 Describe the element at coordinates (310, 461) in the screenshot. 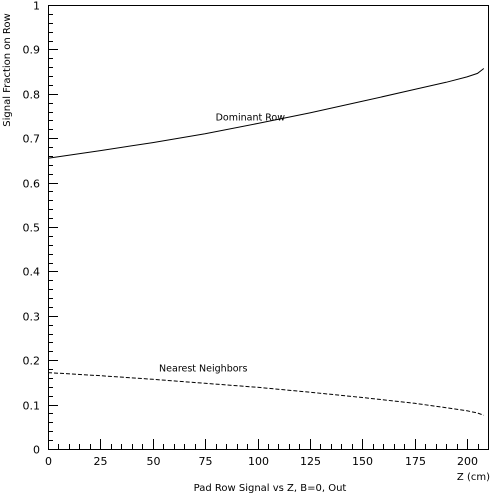

I see `x-tick-label: 125` at that location.